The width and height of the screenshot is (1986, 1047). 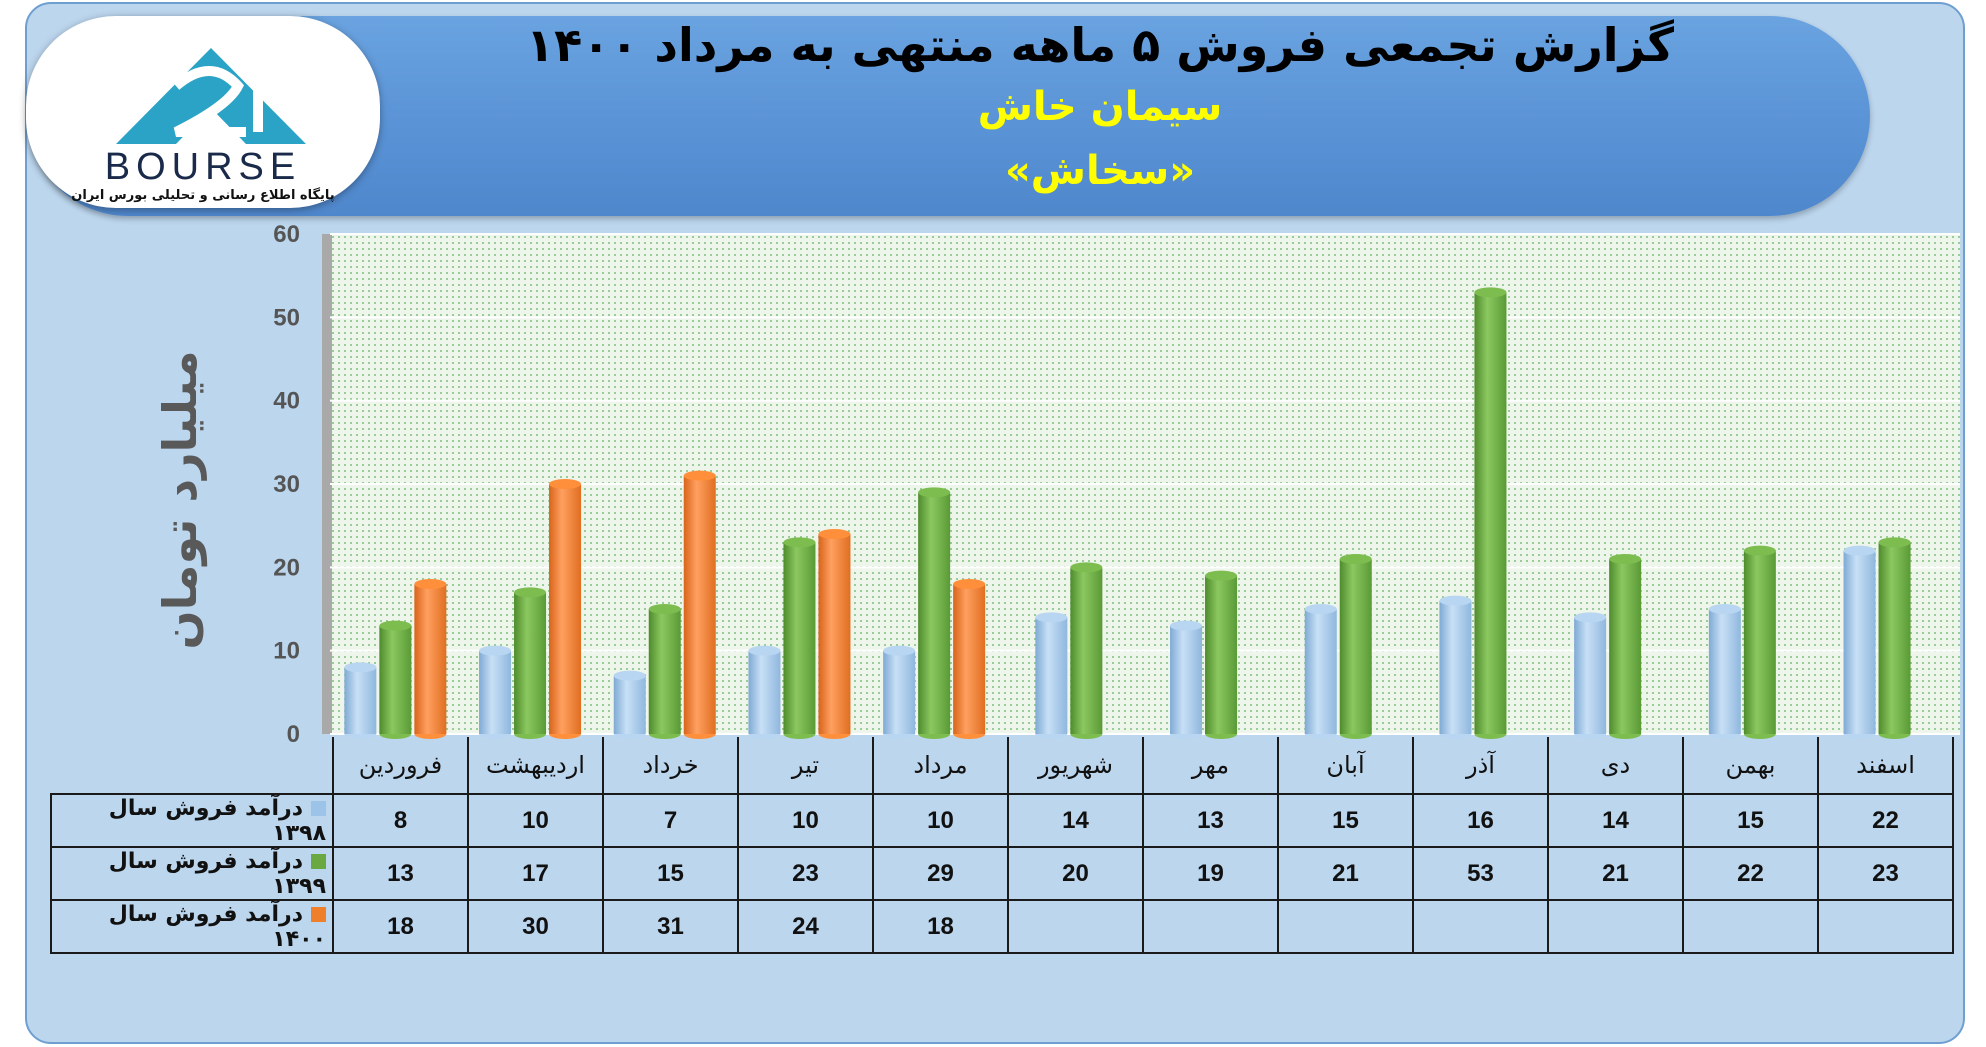 I want to click on y-tick-label: 60, so click(x=286, y=234).